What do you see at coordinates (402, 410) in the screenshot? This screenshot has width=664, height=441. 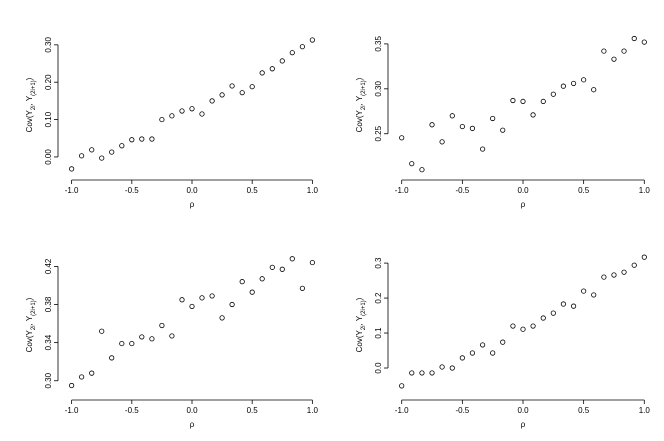 I see `x-tick-label: -1.0` at bounding box center [402, 410].